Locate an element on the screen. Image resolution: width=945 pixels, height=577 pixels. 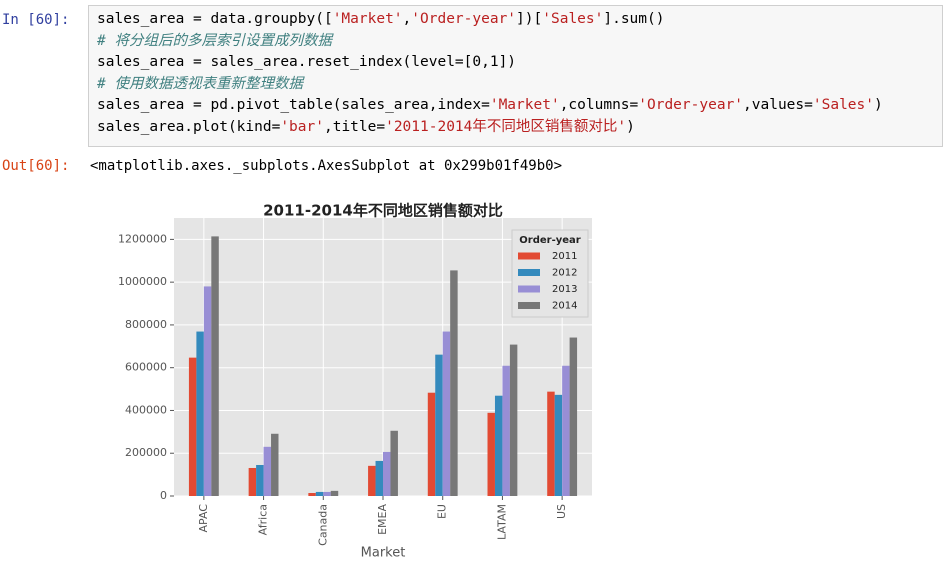
code-token: '2011-2014年不同地区销售额对比' is located at coordinates (506, 126).